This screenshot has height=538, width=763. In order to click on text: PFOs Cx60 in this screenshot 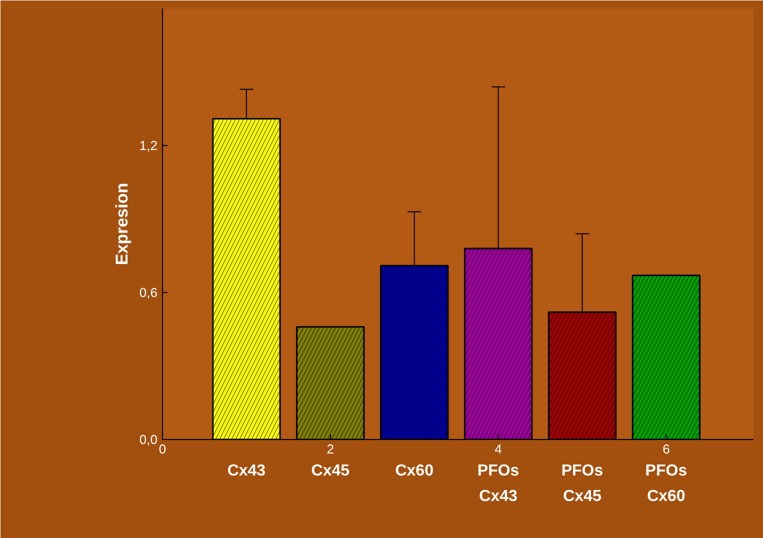, I will do `click(666, 483)`.